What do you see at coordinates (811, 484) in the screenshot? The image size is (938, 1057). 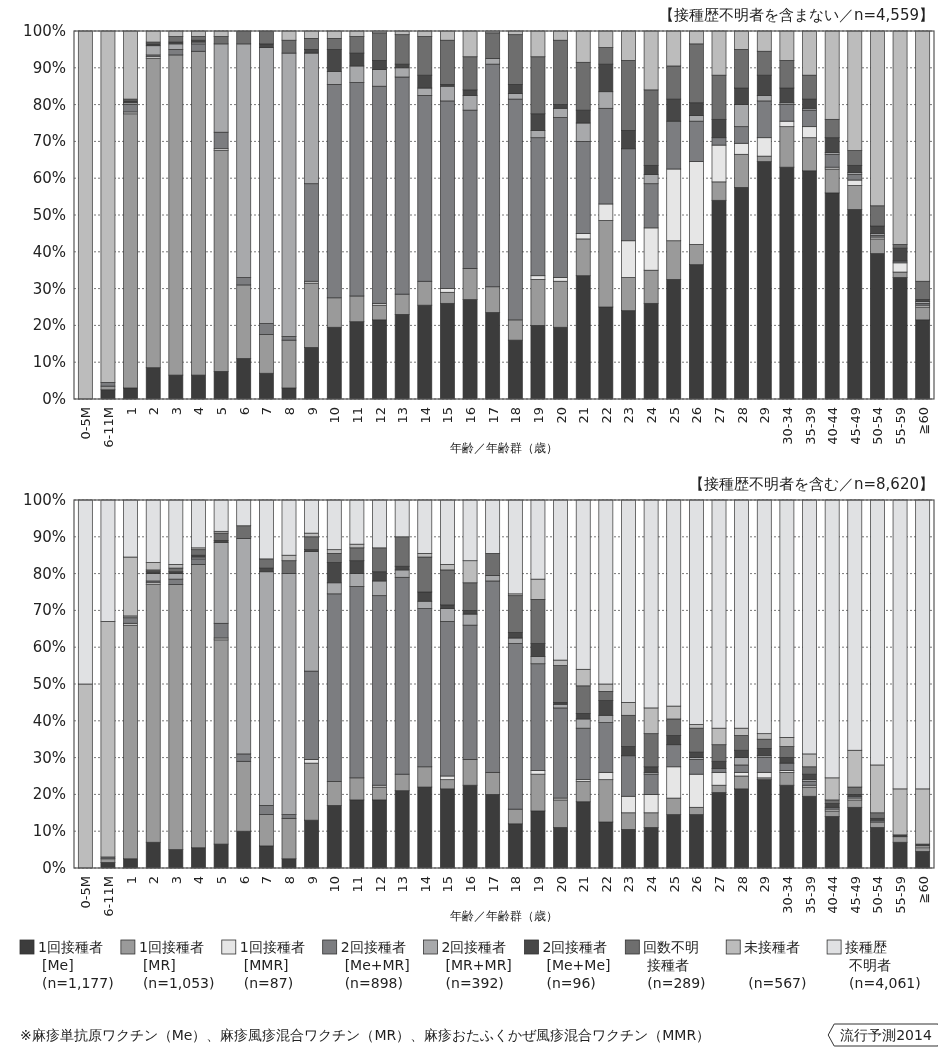 I see `chart-title: 【接種歴不明者を含む／n=8,620】` at bounding box center [811, 484].